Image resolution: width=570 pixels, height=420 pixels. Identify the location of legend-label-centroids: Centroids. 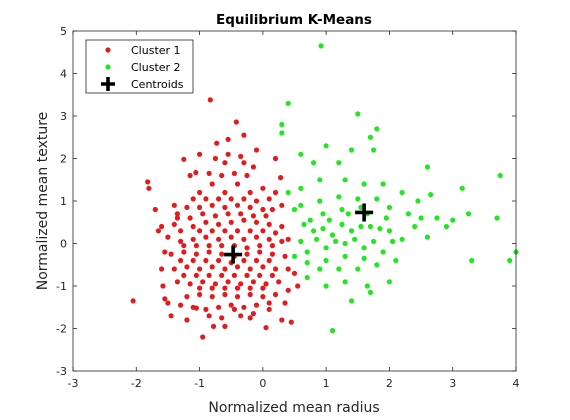
(157, 84).